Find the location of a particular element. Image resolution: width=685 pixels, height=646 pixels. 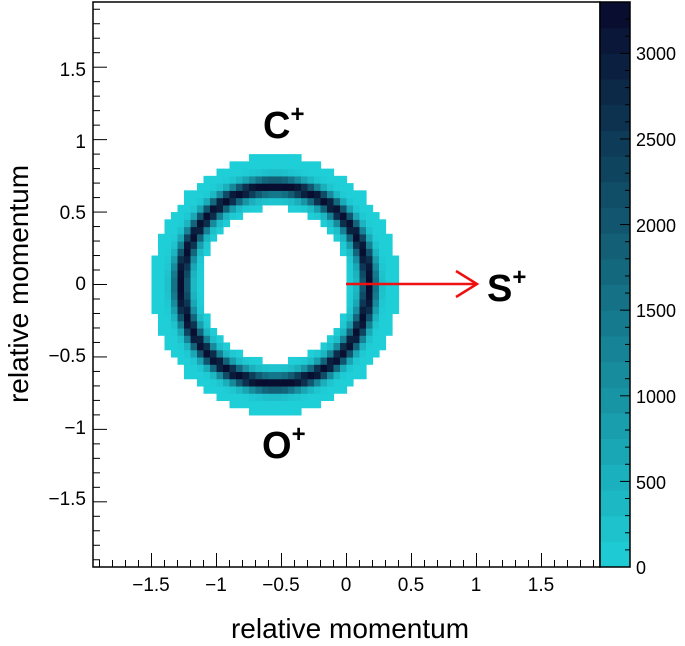

arrow-head is located at coordinates (467, 284).